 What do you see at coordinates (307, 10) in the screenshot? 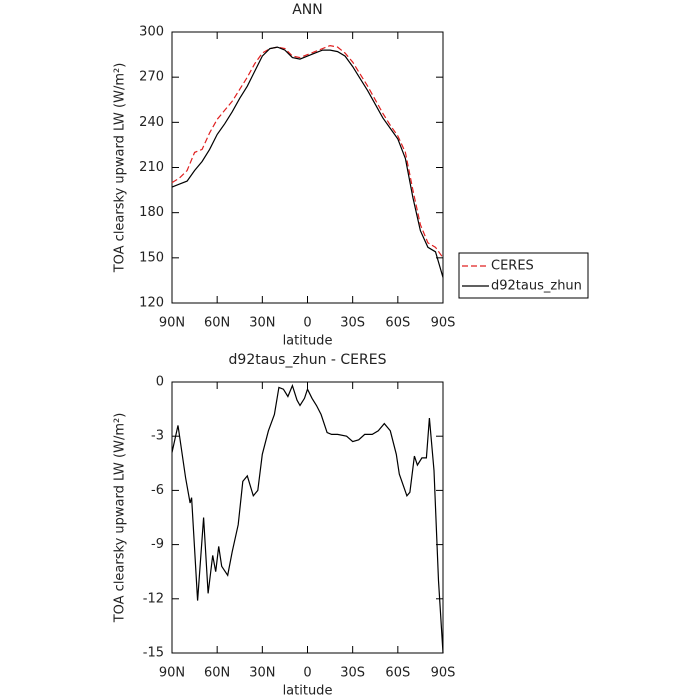
I see `chart-title: ANN` at bounding box center [307, 10].